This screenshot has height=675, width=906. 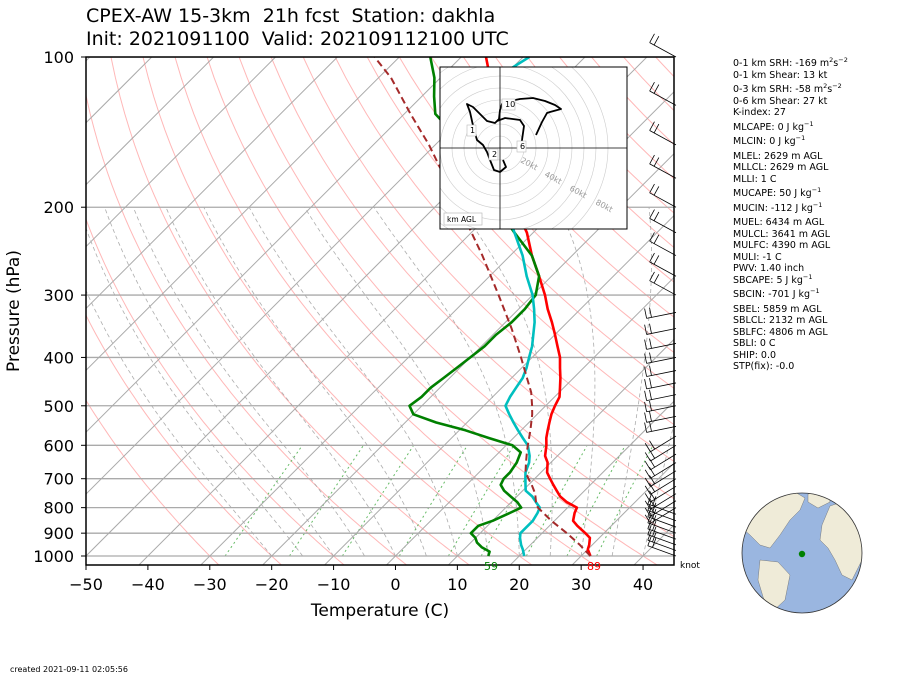 I want to click on index-line: STP(fix): -0.0, so click(x=764, y=366).